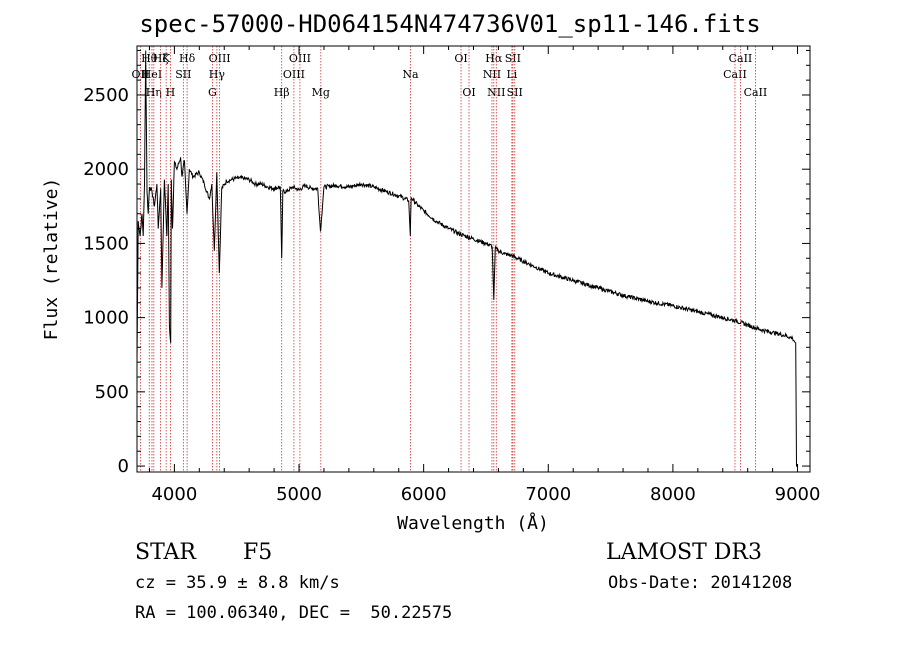 The height and width of the screenshot is (649, 900). I want to click on y-tick-label: 2000, so click(106, 169).